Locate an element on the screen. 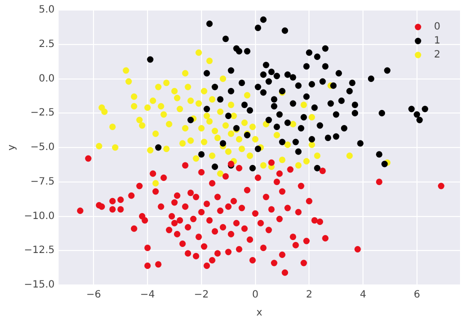 This screenshot has height=323, width=474. y-tick-label: 2.5 is located at coordinates (46, 44).